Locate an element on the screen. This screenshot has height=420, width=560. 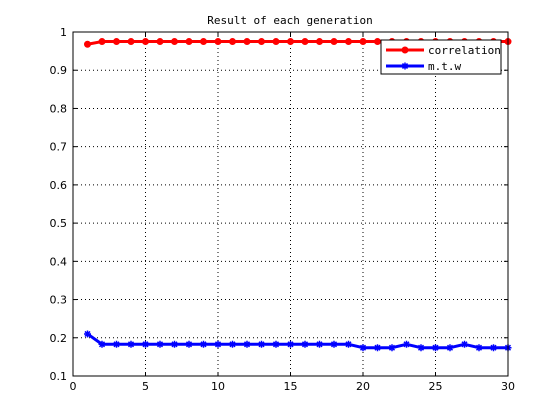
y-tick-label: 0.9 is located at coordinates (59, 70).